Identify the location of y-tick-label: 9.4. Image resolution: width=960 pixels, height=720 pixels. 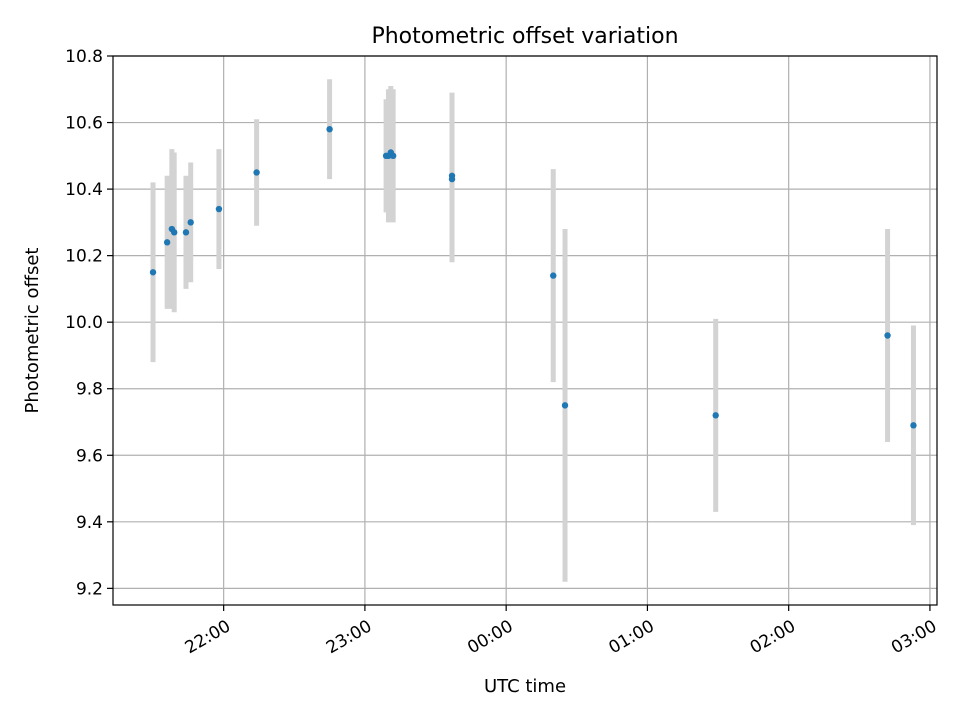
(89, 523).